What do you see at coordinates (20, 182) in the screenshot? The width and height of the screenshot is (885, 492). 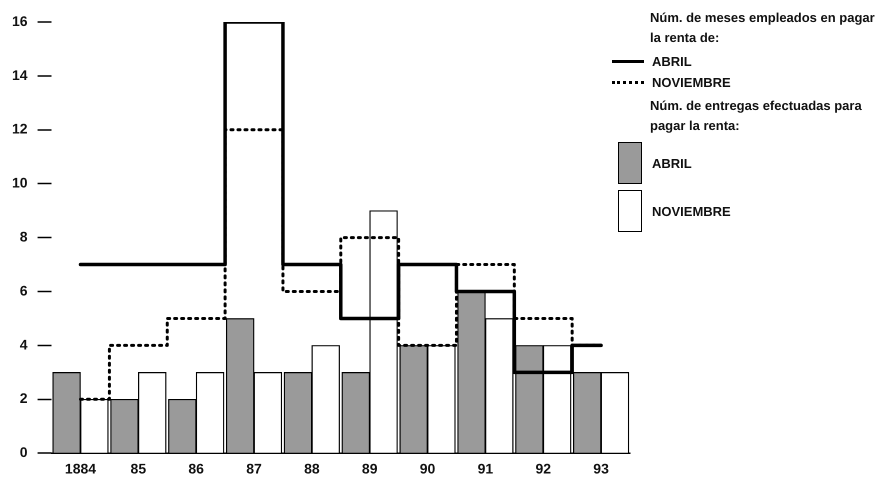 I see `y-tick-label: 10` at bounding box center [20, 182].